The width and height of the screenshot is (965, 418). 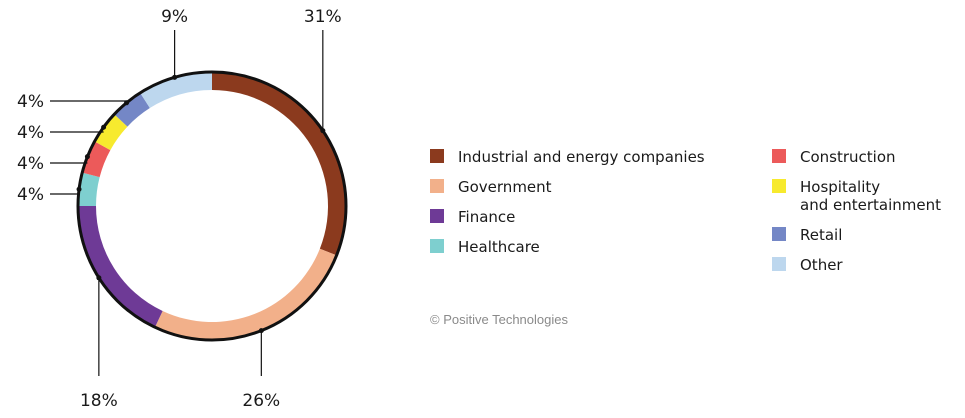 I want to click on legend-item-industrial: Industrial and energy companies, so click(x=567, y=157).